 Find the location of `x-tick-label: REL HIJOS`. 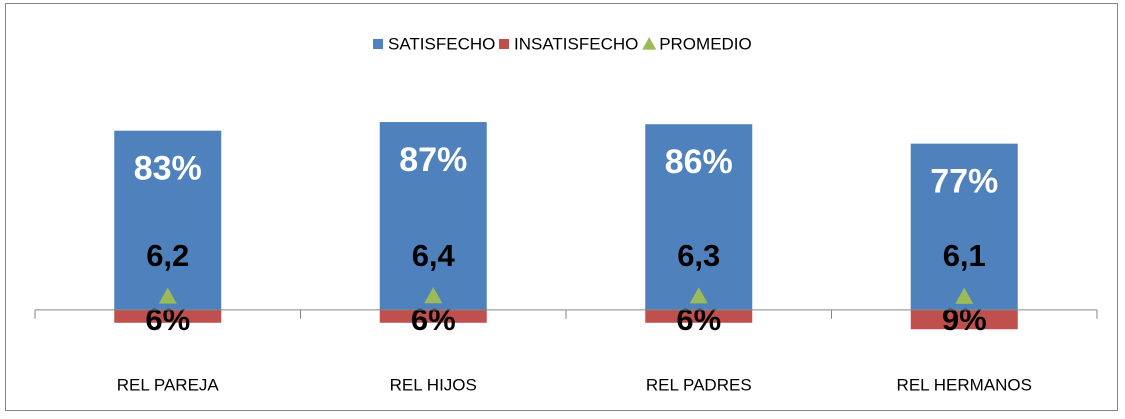

x-tick-label: REL HIJOS is located at coordinates (433, 384).